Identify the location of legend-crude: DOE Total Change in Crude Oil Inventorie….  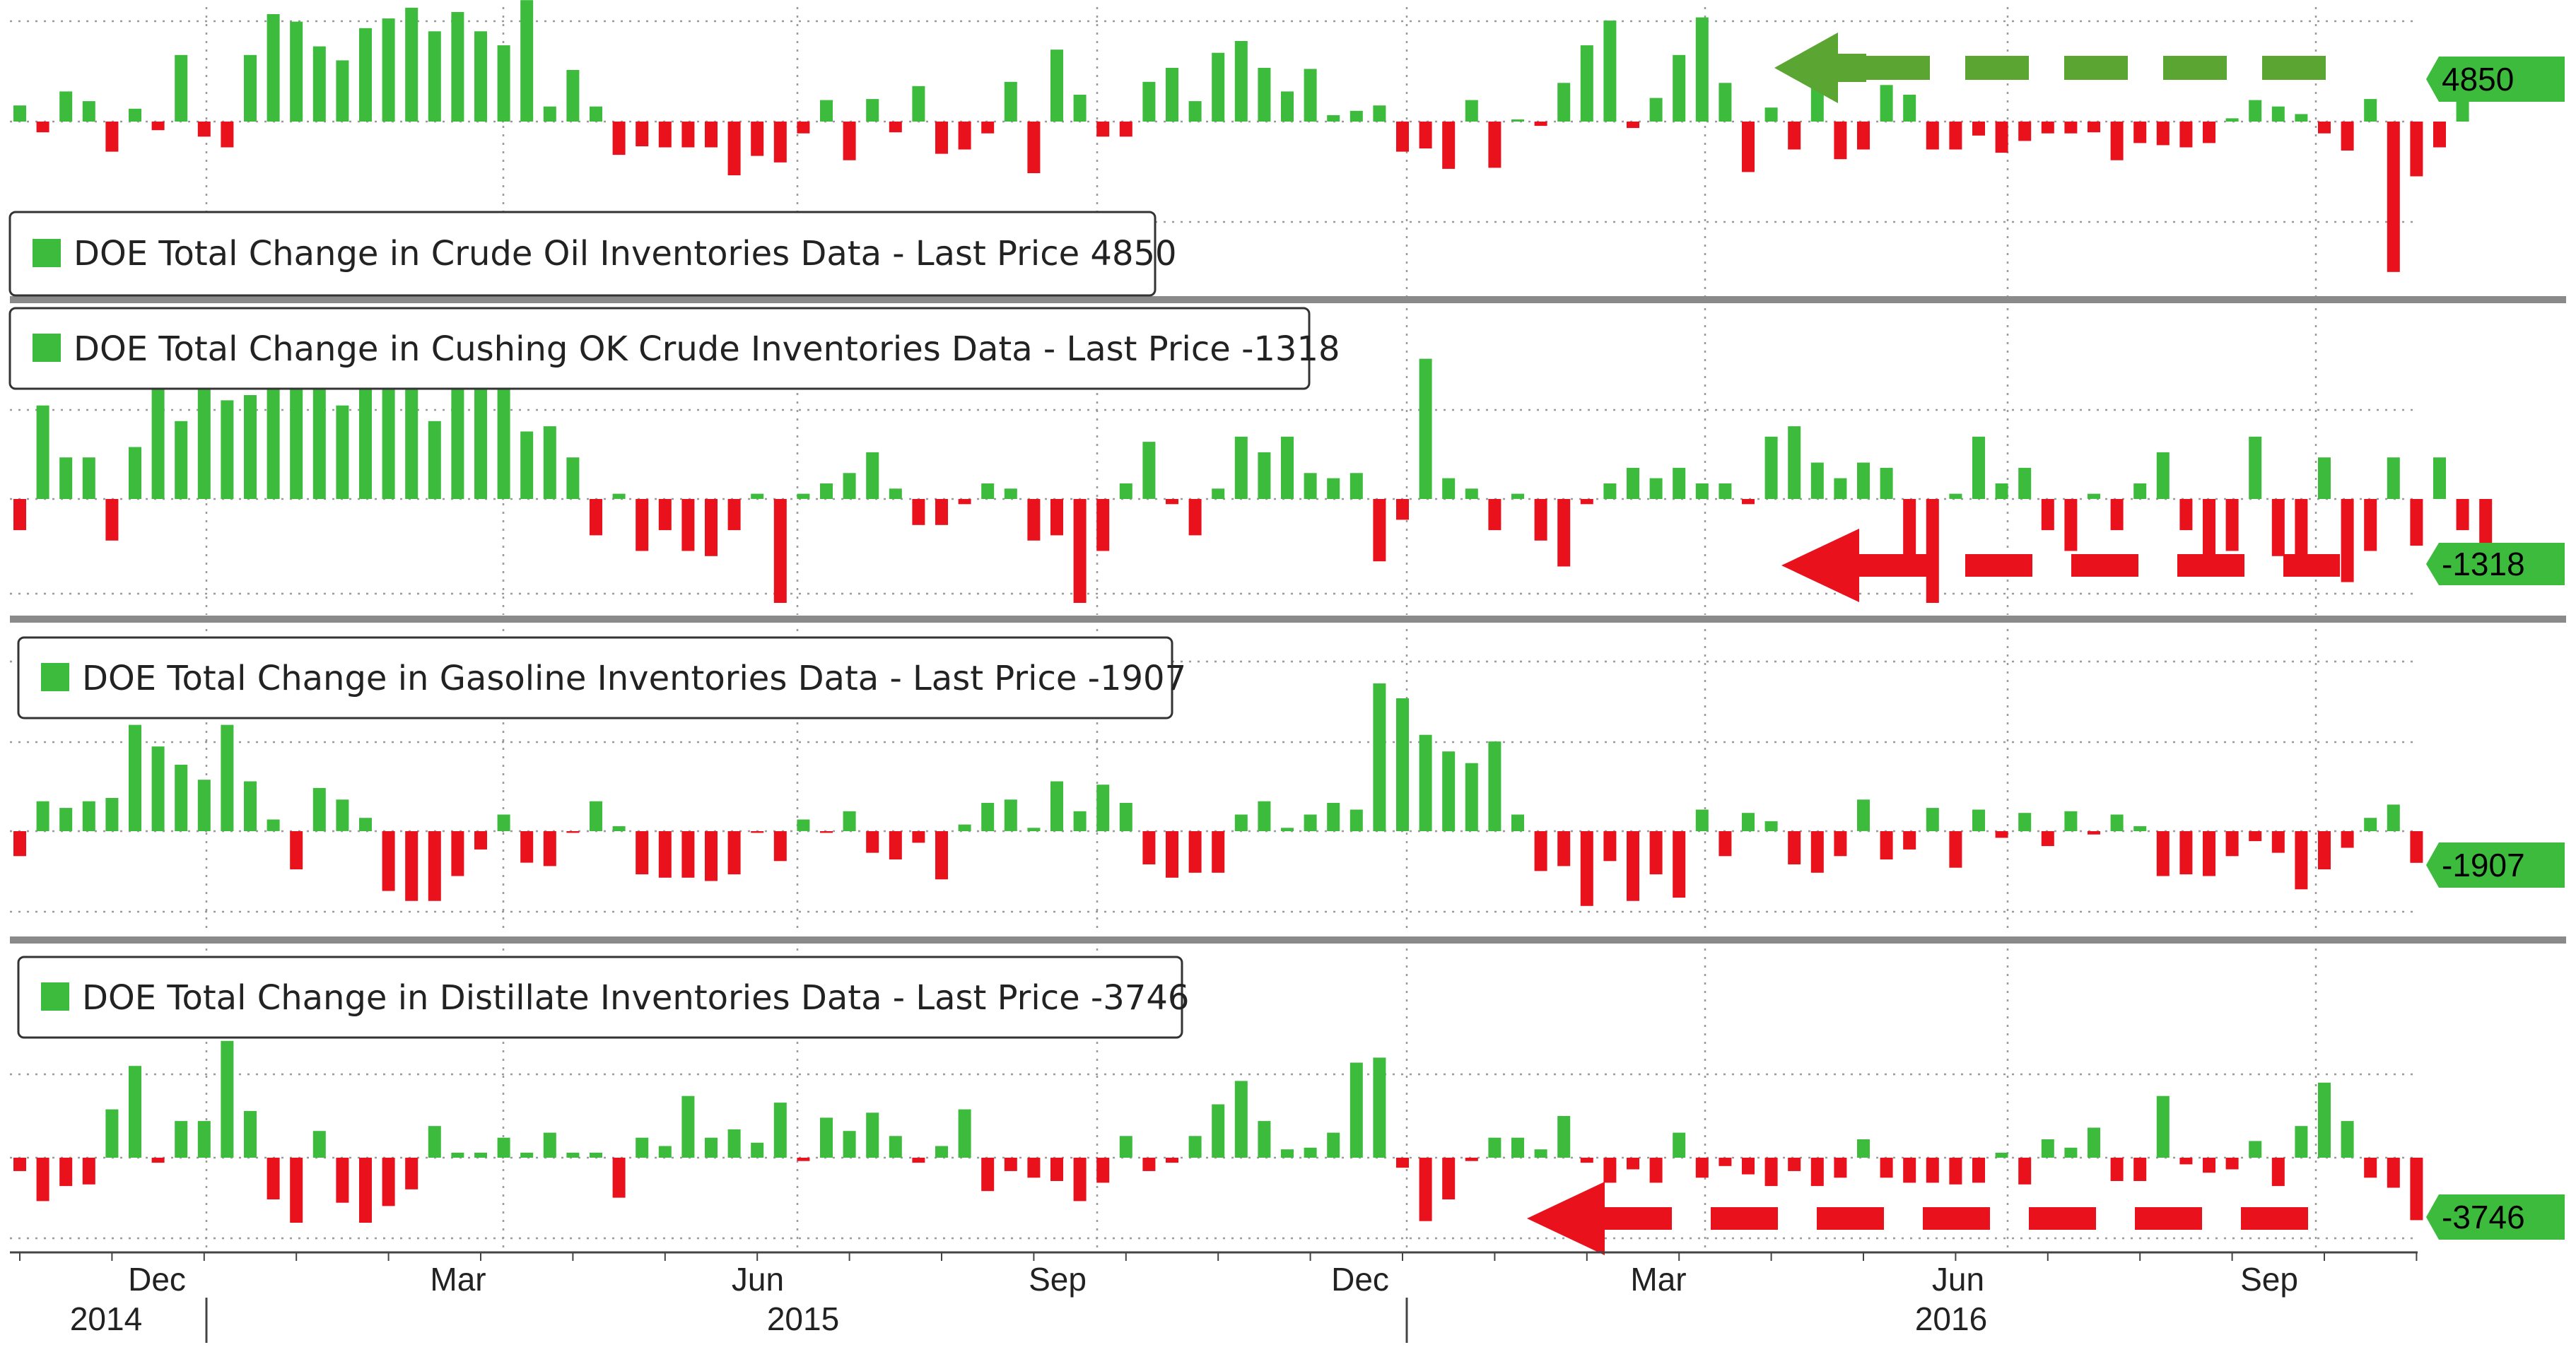
(592, 254).